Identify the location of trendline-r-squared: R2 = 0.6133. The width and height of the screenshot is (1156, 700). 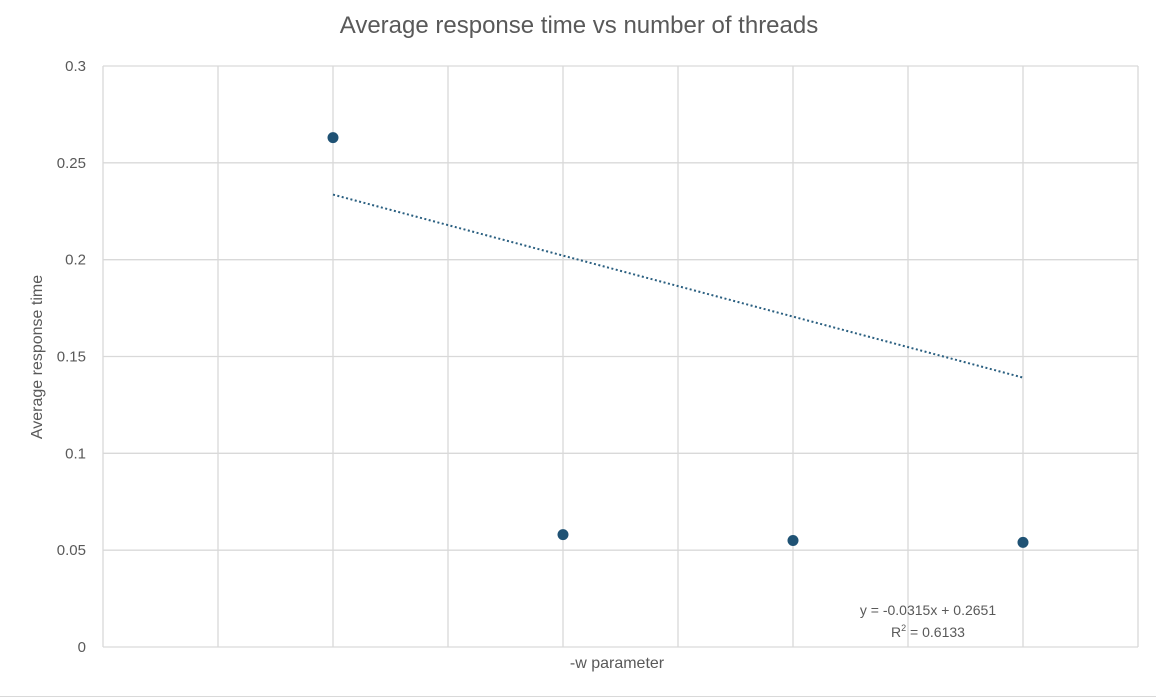
(928, 631).